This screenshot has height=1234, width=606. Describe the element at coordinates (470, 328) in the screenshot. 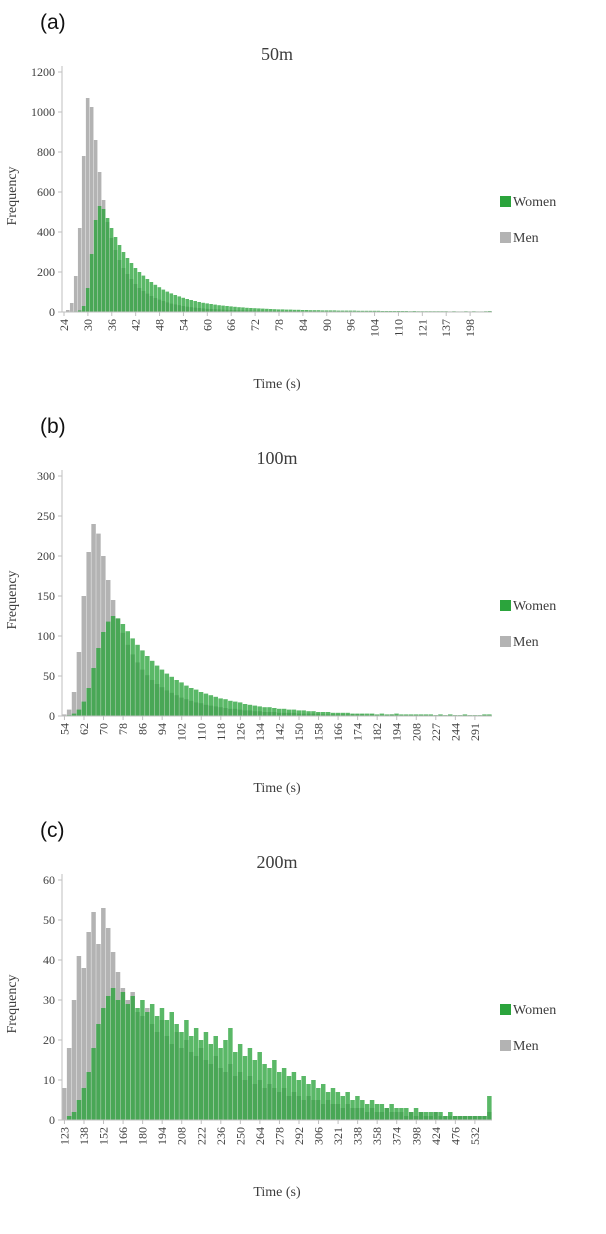

I see `x-tick-label: 198` at that location.